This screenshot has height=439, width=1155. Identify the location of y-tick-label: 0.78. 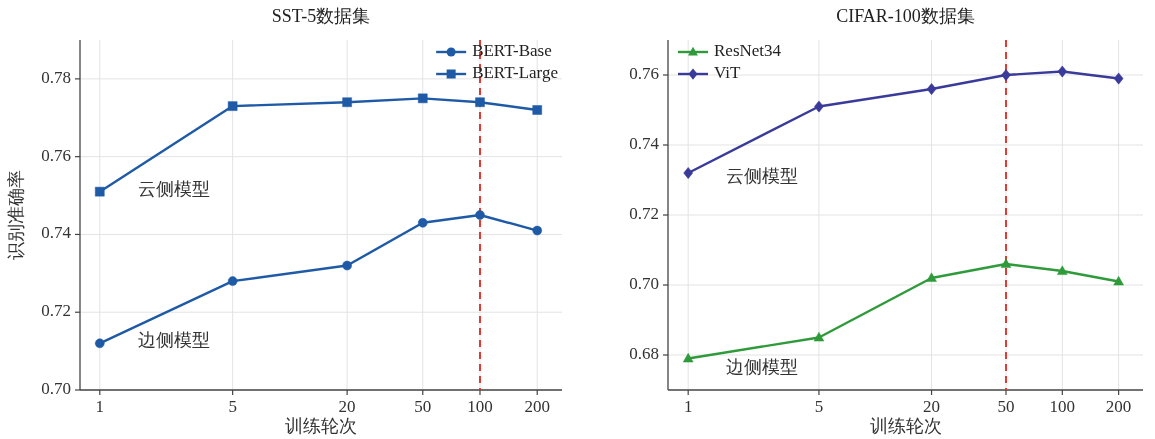
(56, 77).